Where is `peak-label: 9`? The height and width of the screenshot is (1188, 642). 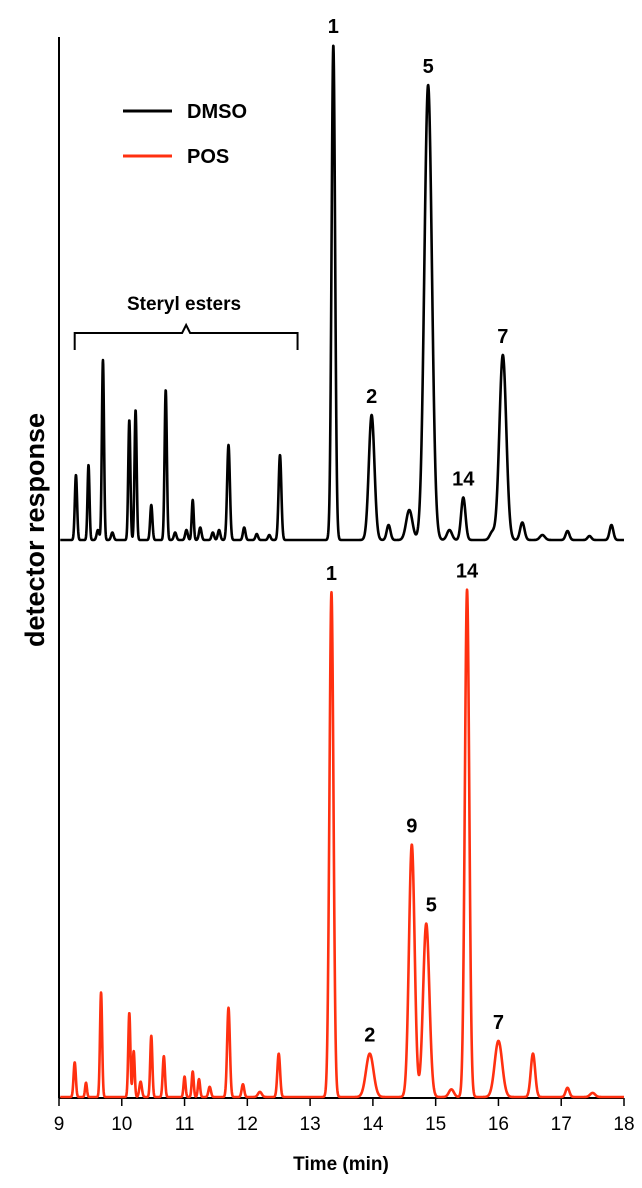 peak-label: 9 is located at coordinates (411, 827).